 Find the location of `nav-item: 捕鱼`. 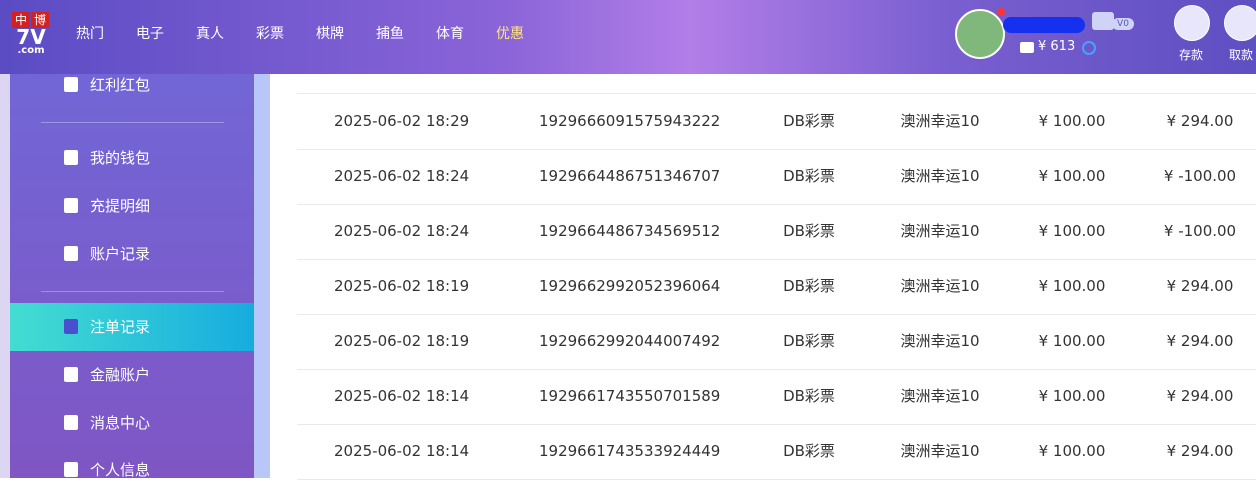

nav-item: 捕鱼 is located at coordinates (390, 34).